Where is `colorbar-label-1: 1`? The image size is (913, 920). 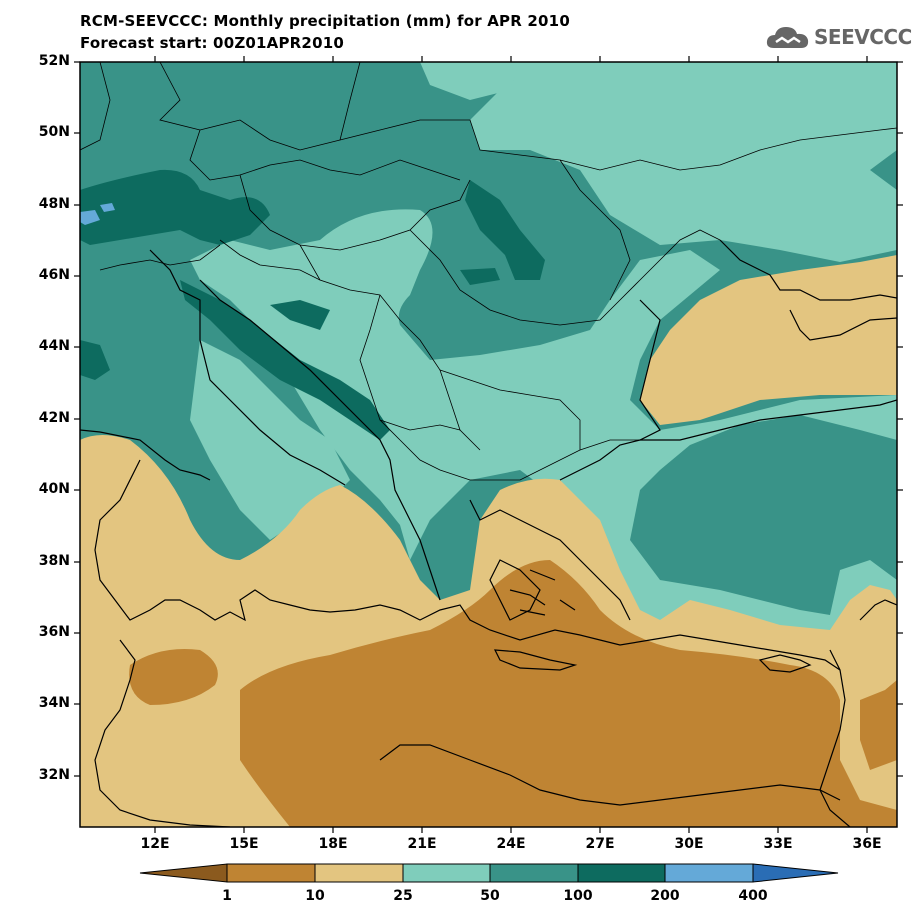
colorbar-label-1: 1 is located at coordinates (227, 896).